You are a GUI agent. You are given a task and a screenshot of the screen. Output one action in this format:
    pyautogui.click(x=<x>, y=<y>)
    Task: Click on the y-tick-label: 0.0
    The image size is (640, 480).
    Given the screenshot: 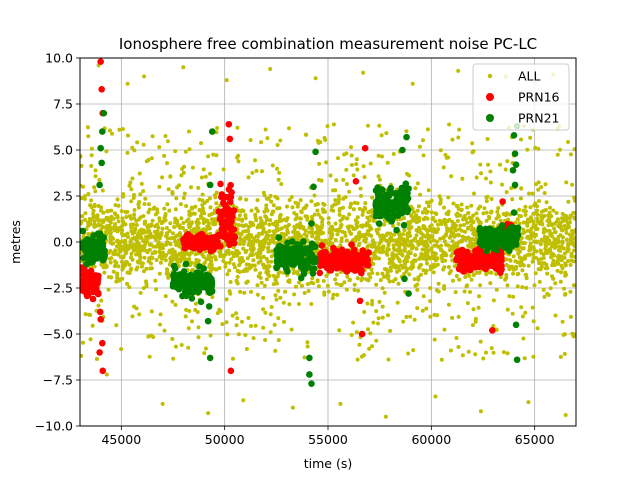 What is the action you would take?
    pyautogui.click(x=63, y=242)
    